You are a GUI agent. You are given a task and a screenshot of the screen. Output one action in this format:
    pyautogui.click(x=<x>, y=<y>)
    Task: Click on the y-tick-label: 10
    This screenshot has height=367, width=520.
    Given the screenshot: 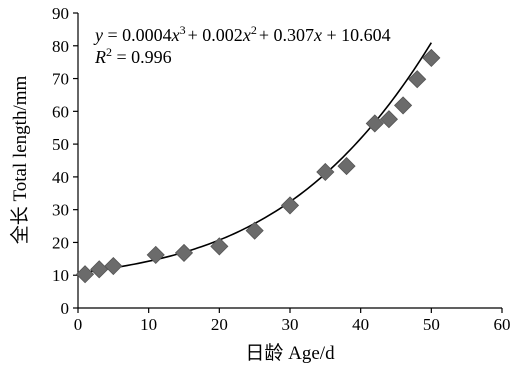 What is the action you would take?
    pyautogui.click(x=60, y=275)
    